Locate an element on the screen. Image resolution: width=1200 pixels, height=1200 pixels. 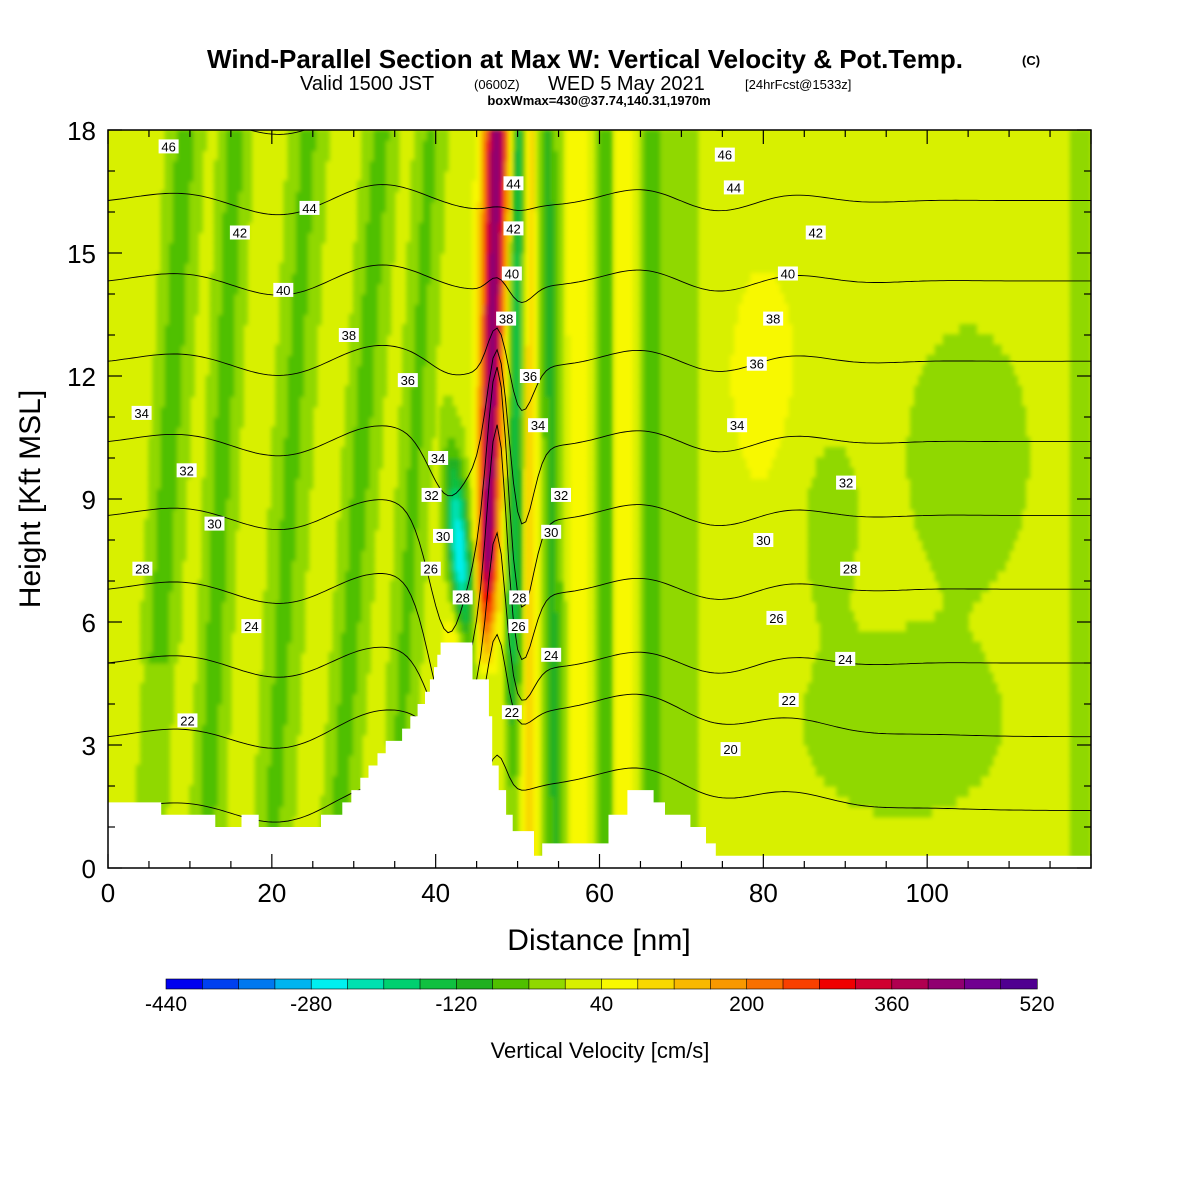
y-tick-label: 15 is located at coordinates (81, 254).